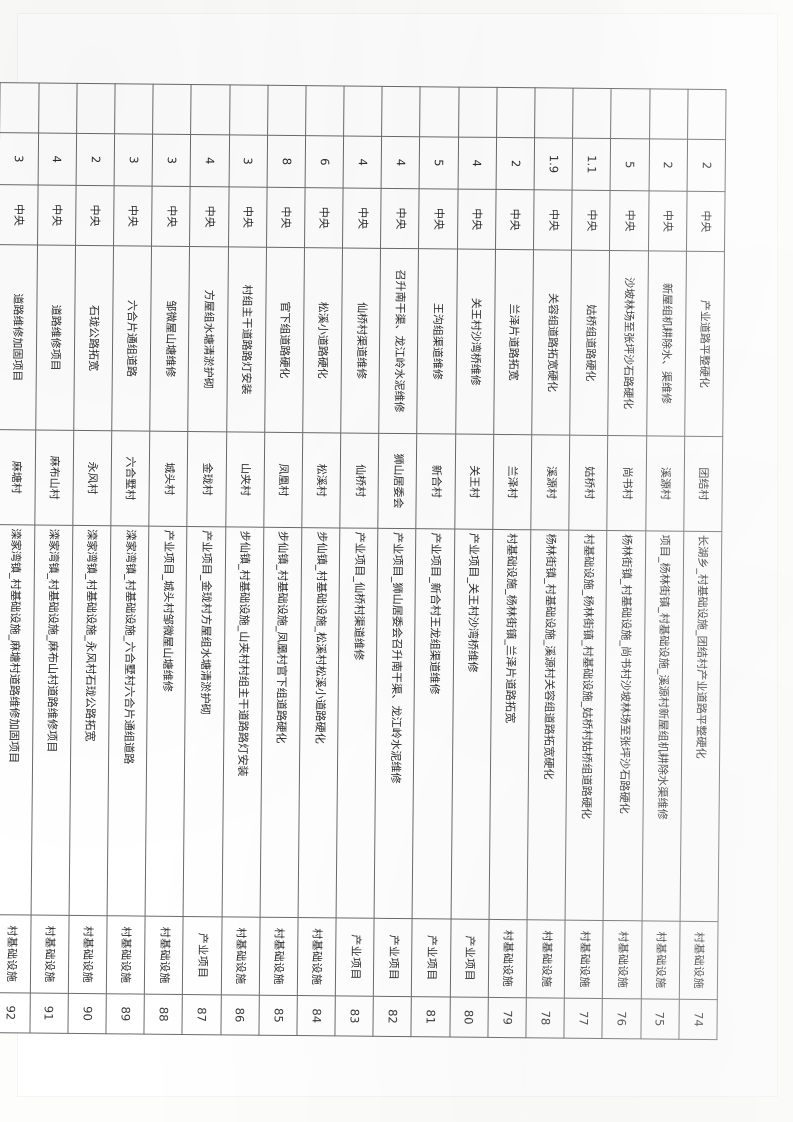  What do you see at coordinates (125, 1014) in the screenshot?
I see `cell-index: 89` at bounding box center [125, 1014].